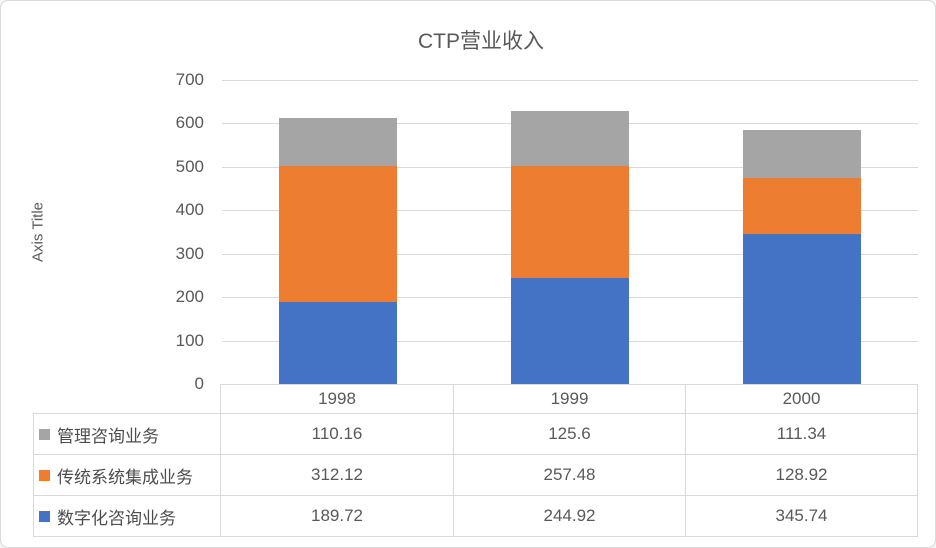  Describe the element at coordinates (189, 340) in the screenshot. I see `y-tick-label: 100` at that location.